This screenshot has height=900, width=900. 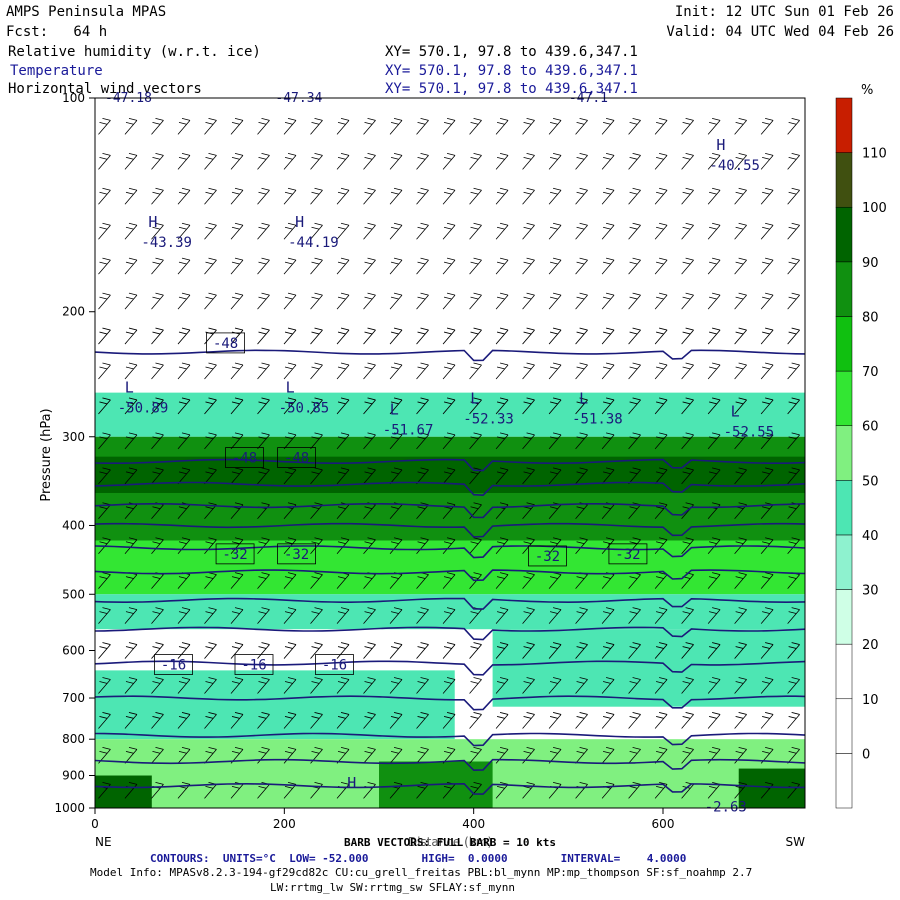 I want to click on init-time: Init: 12 UTC Sun 01 Feb 26, so click(x=784, y=12).